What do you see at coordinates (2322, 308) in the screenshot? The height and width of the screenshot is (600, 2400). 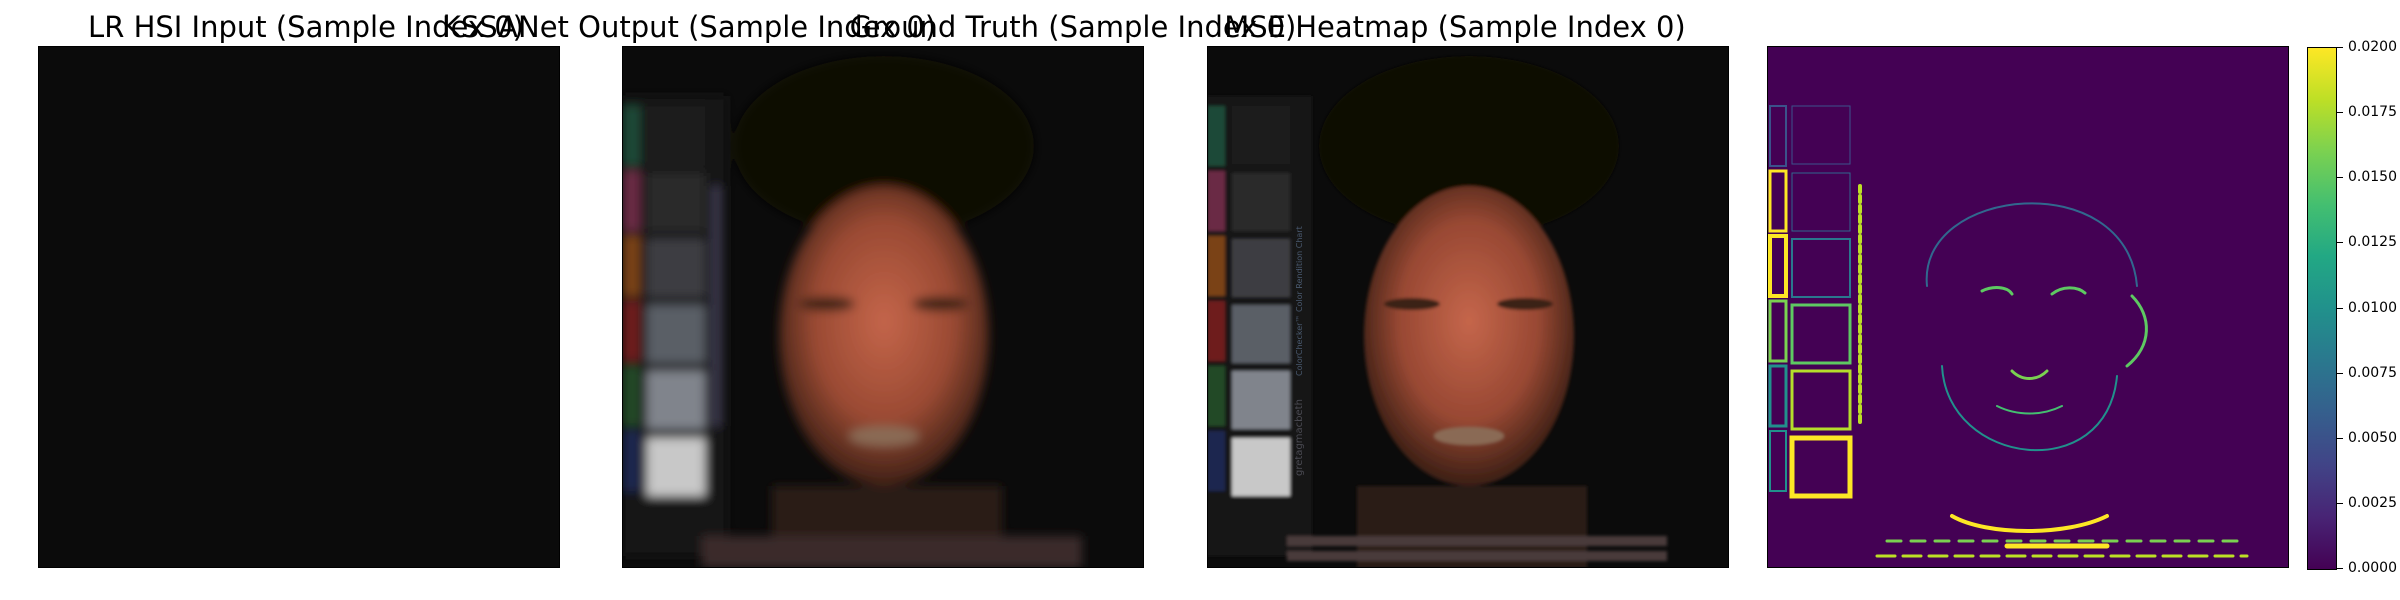 I see `mse-colorbar` at bounding box center [2322, 308].